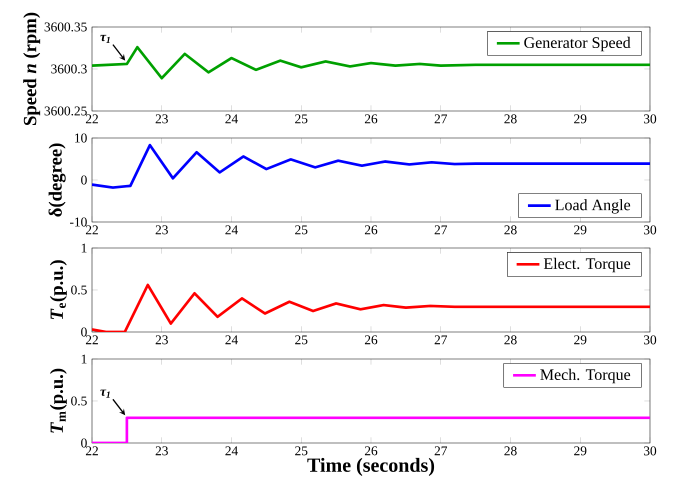 The width and height of the screenshot is (694, 484). What do you see at coordinates (587, 265) in the screenshot?
I see `legend-label: Elect. Torque` at bounding box center [587, 265].